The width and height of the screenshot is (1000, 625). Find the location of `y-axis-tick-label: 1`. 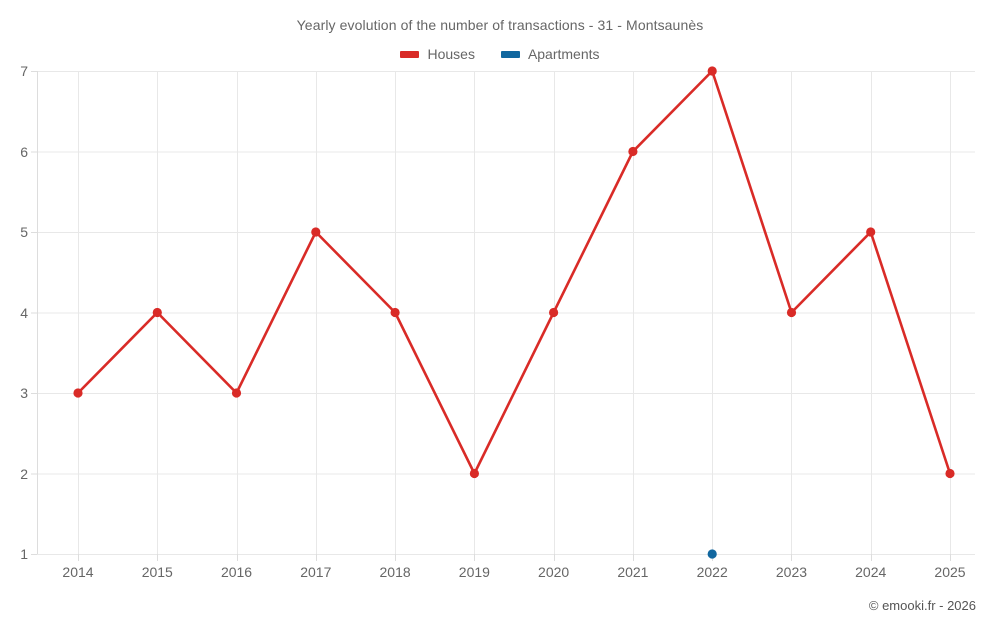

y-axis-tick-label: 1 is located at coordinates (24, 554).